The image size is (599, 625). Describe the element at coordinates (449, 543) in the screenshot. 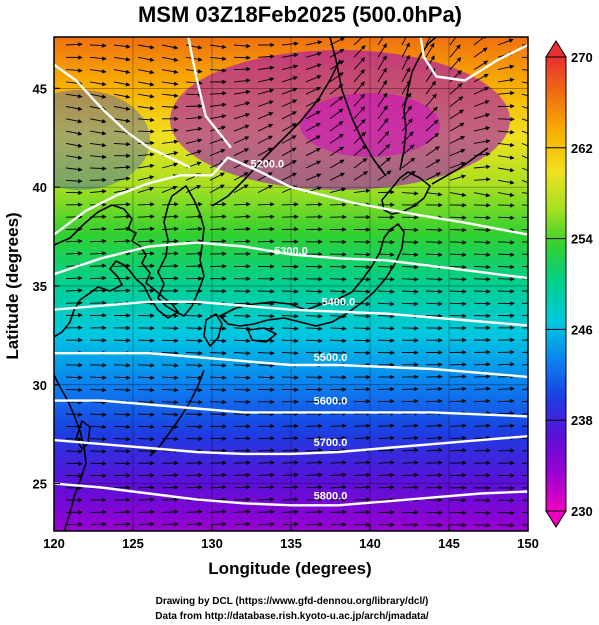

I see `x-tick-label: 145` at that location.